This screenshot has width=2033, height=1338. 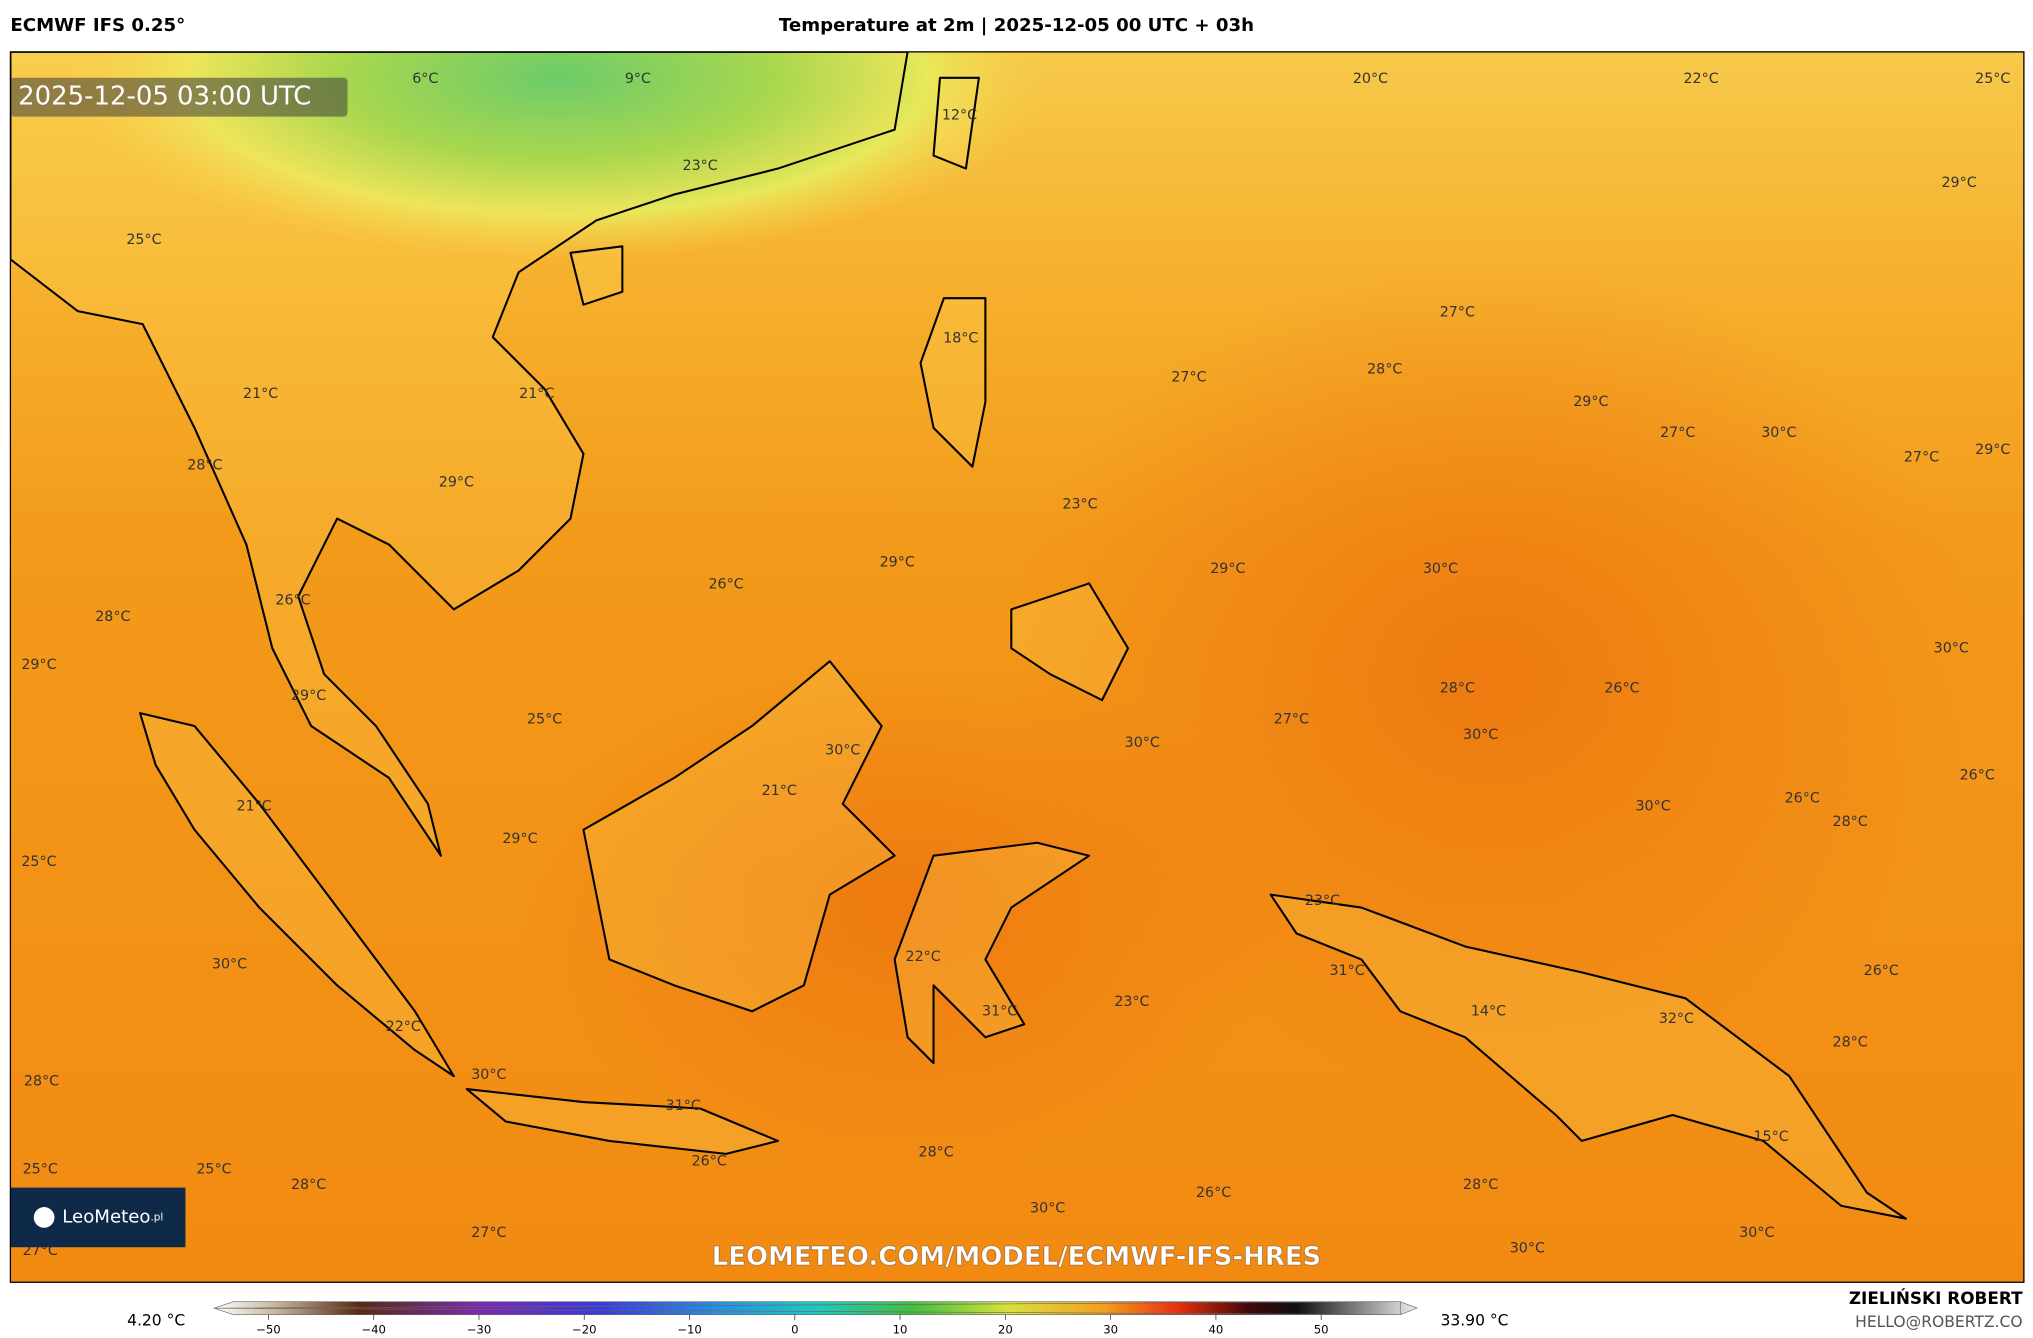 What do you see at coordinates (739, 836) in the screenshot?
I see `borneo` at bounding box center [739, 836].